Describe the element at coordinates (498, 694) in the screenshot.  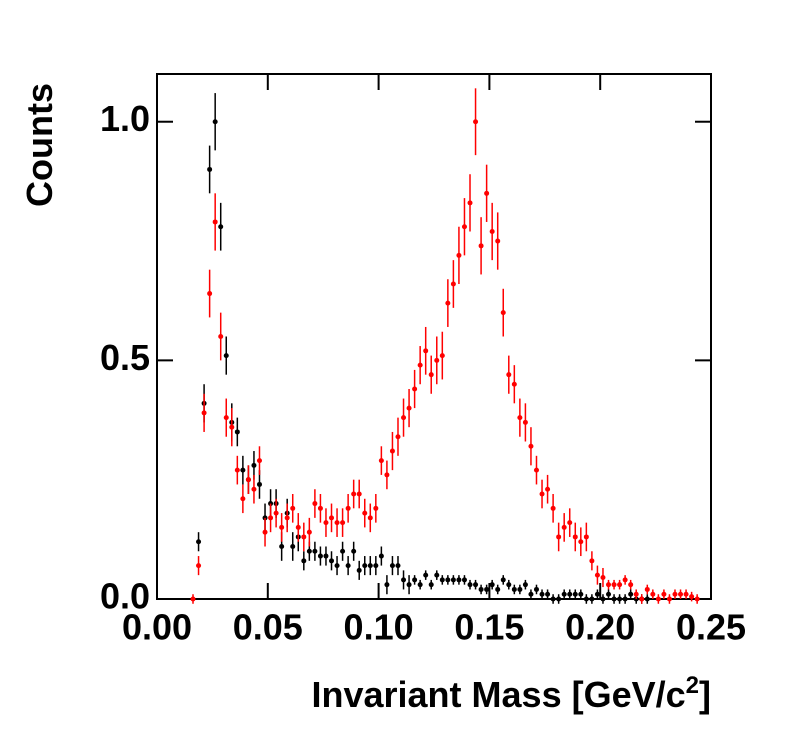
I see `x-axis-label-main: Invariant Mass [GeV/c` at that location.